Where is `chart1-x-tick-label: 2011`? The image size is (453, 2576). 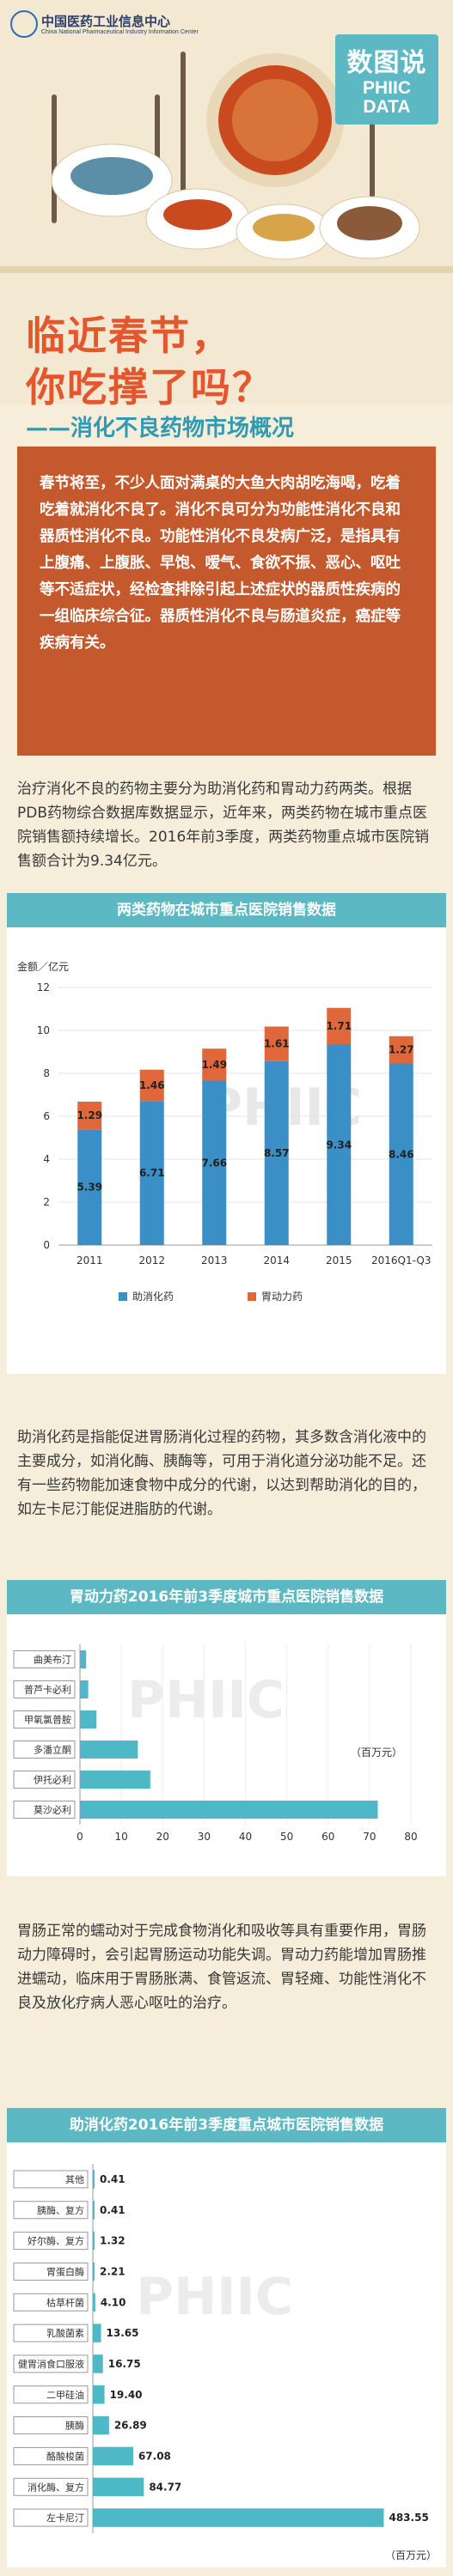 chart1-x-tick-label: 2011 is located at coordinates (90, 1261).